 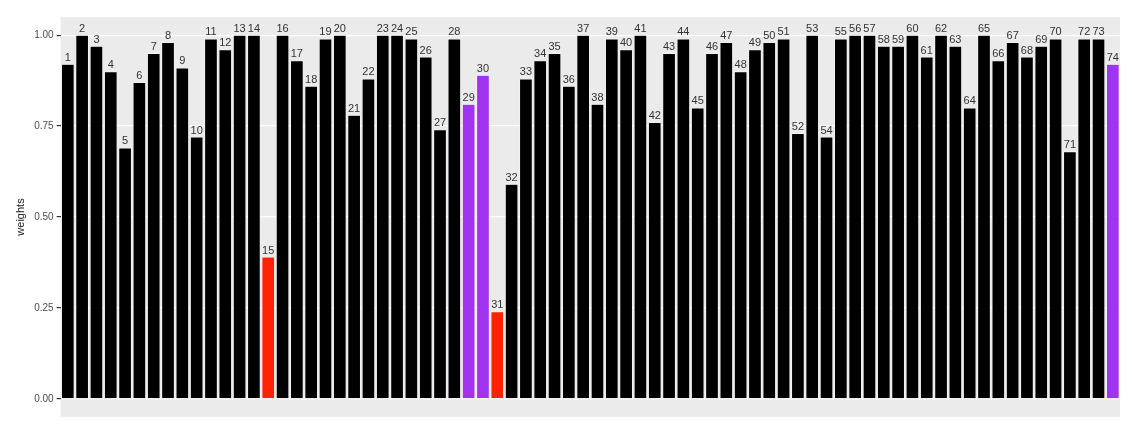 I want to click on x-tick-label: 20, so click(x=339, y=27).